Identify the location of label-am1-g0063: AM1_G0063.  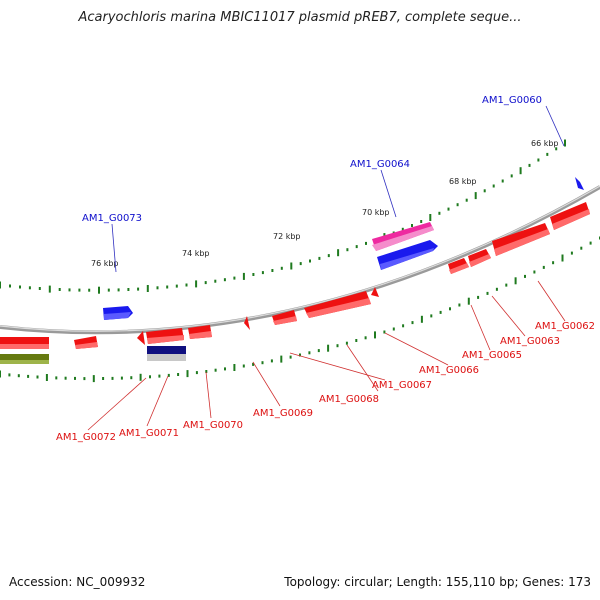
(530, 341).